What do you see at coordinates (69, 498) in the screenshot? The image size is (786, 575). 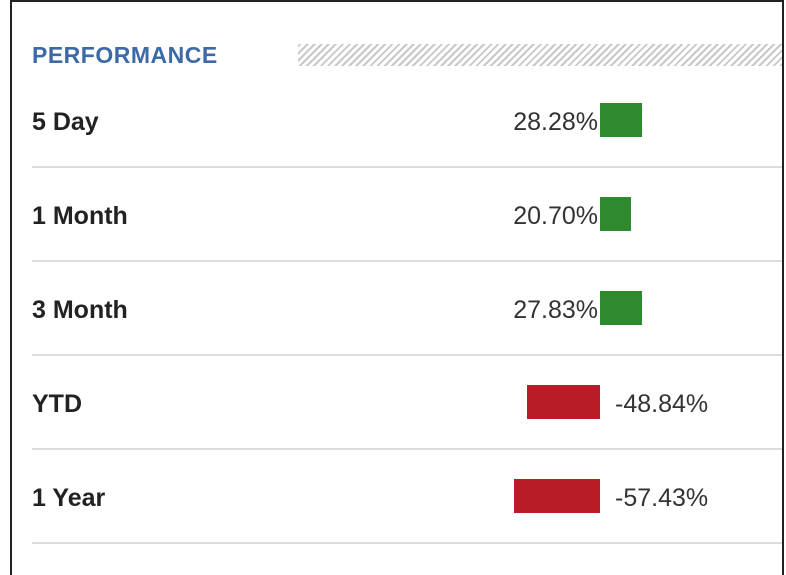 I see `row-label: 1 Year` at bounding box center [69, 498].